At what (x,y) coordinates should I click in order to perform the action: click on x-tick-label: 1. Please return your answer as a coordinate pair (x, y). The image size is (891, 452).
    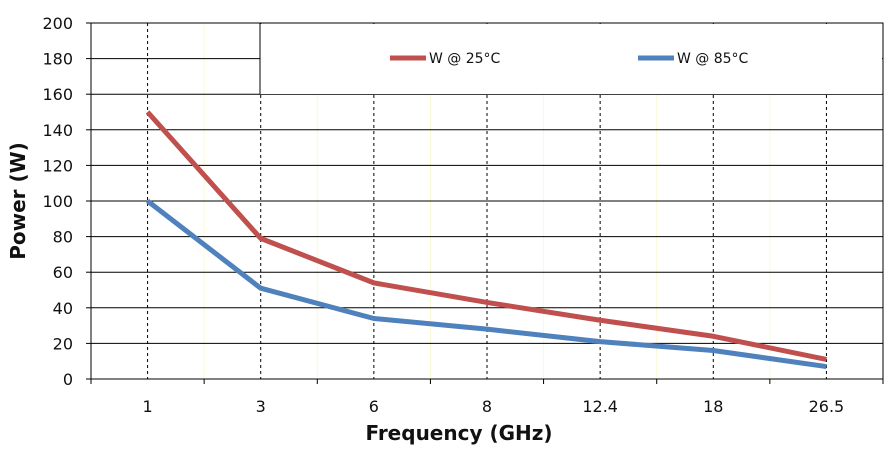
    Looking at the image, I should click on (147, 406).